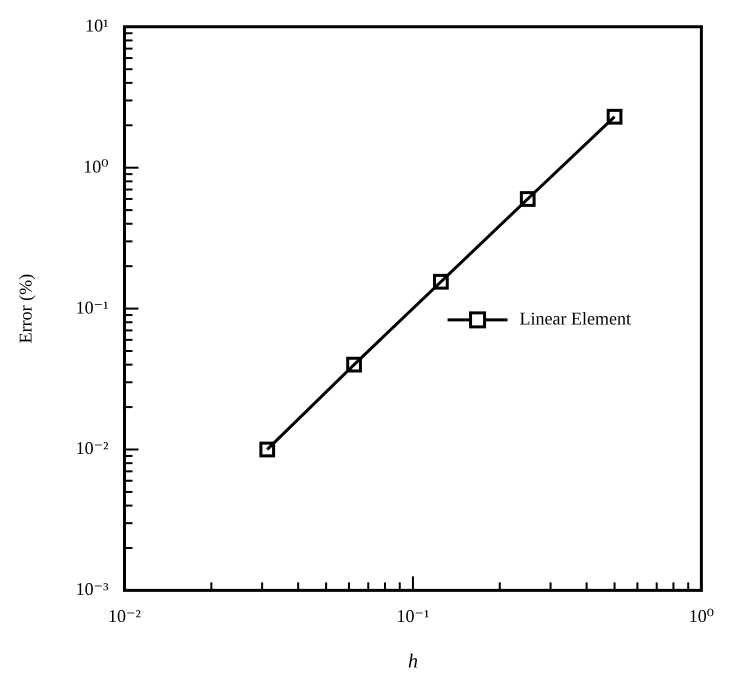 This screenshot has height=690, width=730. What do you see at coordinates (413, 616) in the screenshot?
I see `x-tick-label: 10⁻¹` at bounding box center [413, 616].